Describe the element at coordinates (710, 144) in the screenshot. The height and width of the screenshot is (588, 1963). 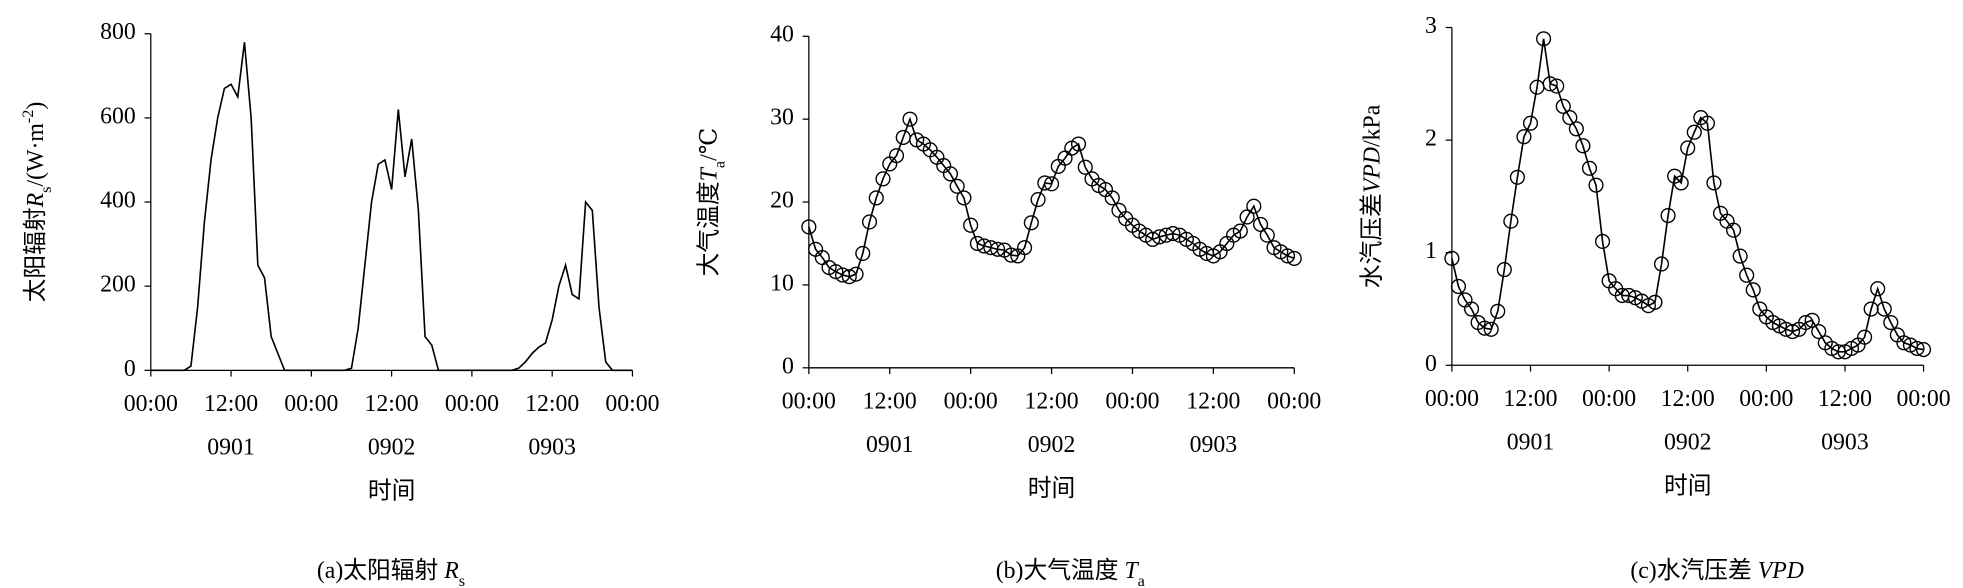
I see `label-part: /℃` at that location.